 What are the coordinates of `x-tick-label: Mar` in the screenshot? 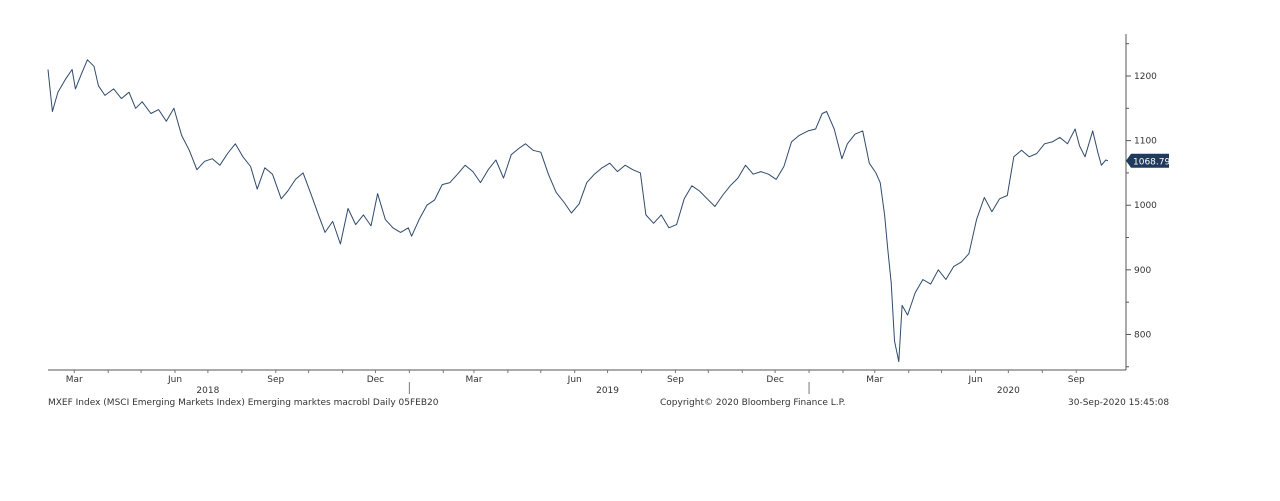 It's located at (874, 380).